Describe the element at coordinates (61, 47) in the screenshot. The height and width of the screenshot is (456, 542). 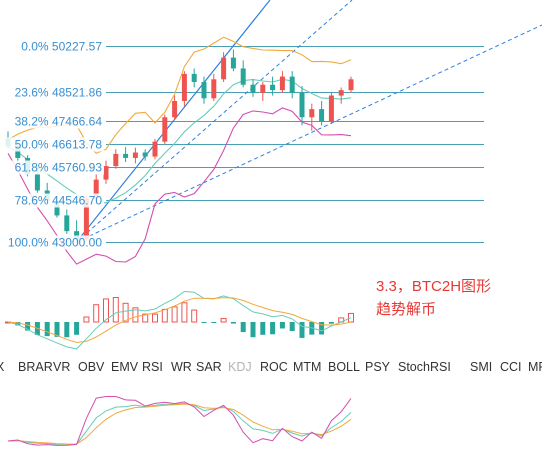
I see `fib-label-0: 0.0% 50227.57` at that location.